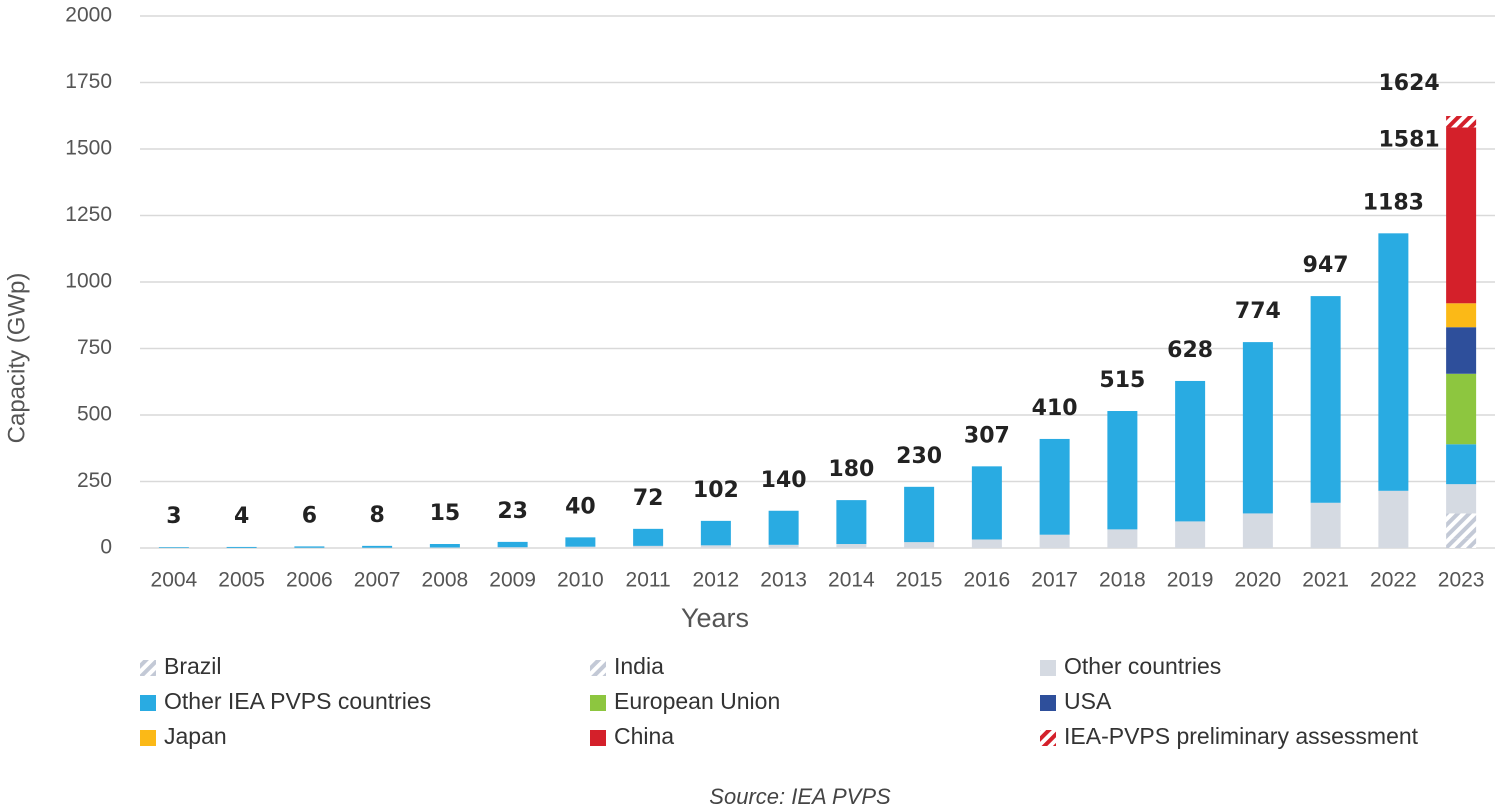 Image resolution: width=1500 pixels, height=812 pixels. I want to click on x-tick-label: 2011, so click(648, 580).